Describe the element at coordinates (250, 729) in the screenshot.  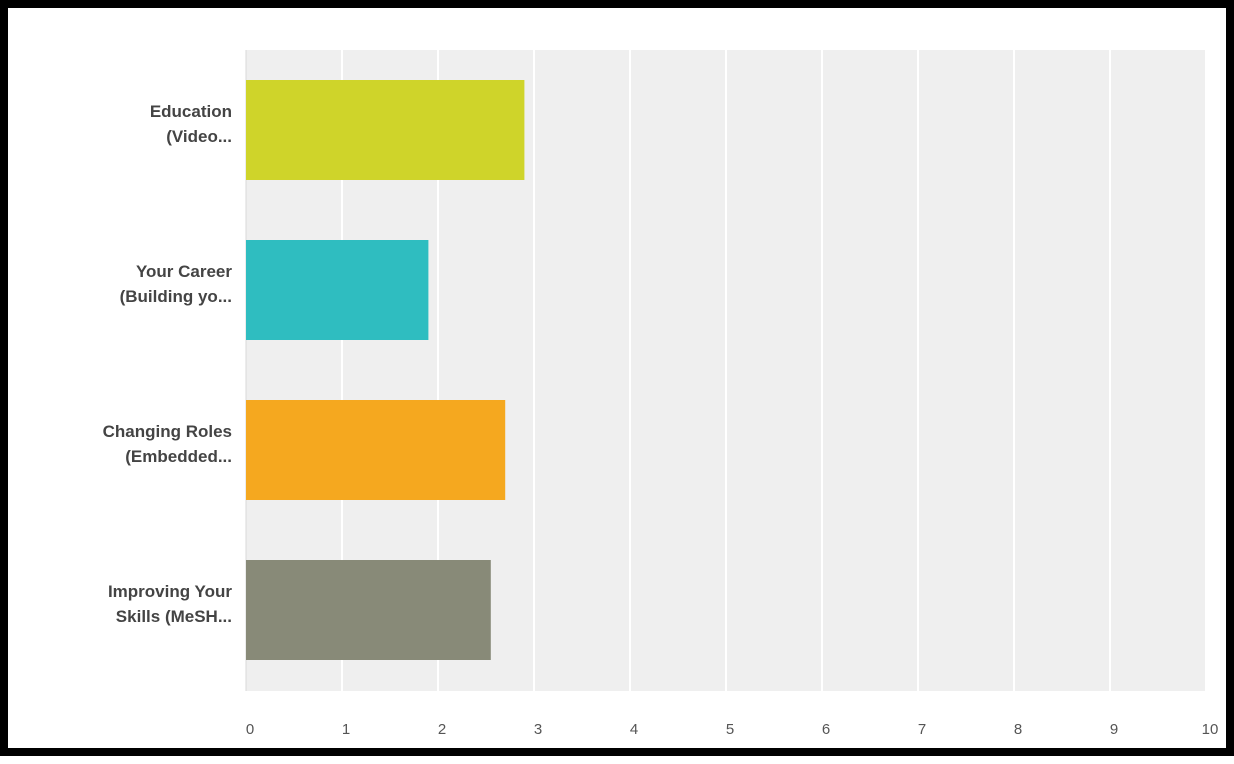
I see `x-tick-label: 0` at that location.